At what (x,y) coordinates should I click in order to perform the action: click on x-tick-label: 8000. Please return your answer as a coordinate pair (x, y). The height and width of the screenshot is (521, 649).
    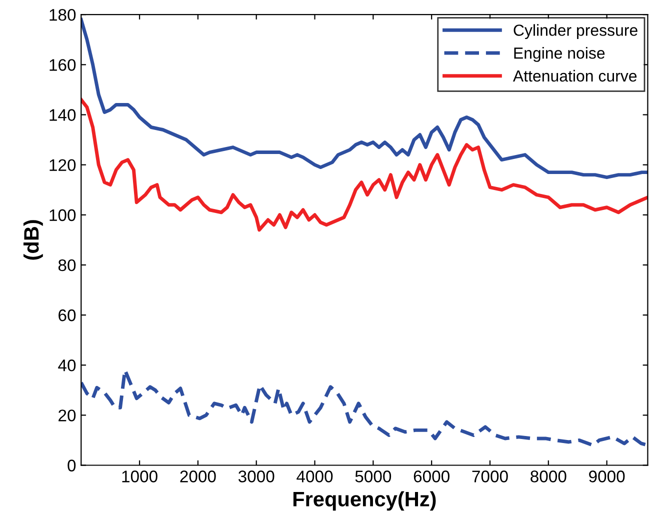
    Looking at the image, I should click on (548, 476).